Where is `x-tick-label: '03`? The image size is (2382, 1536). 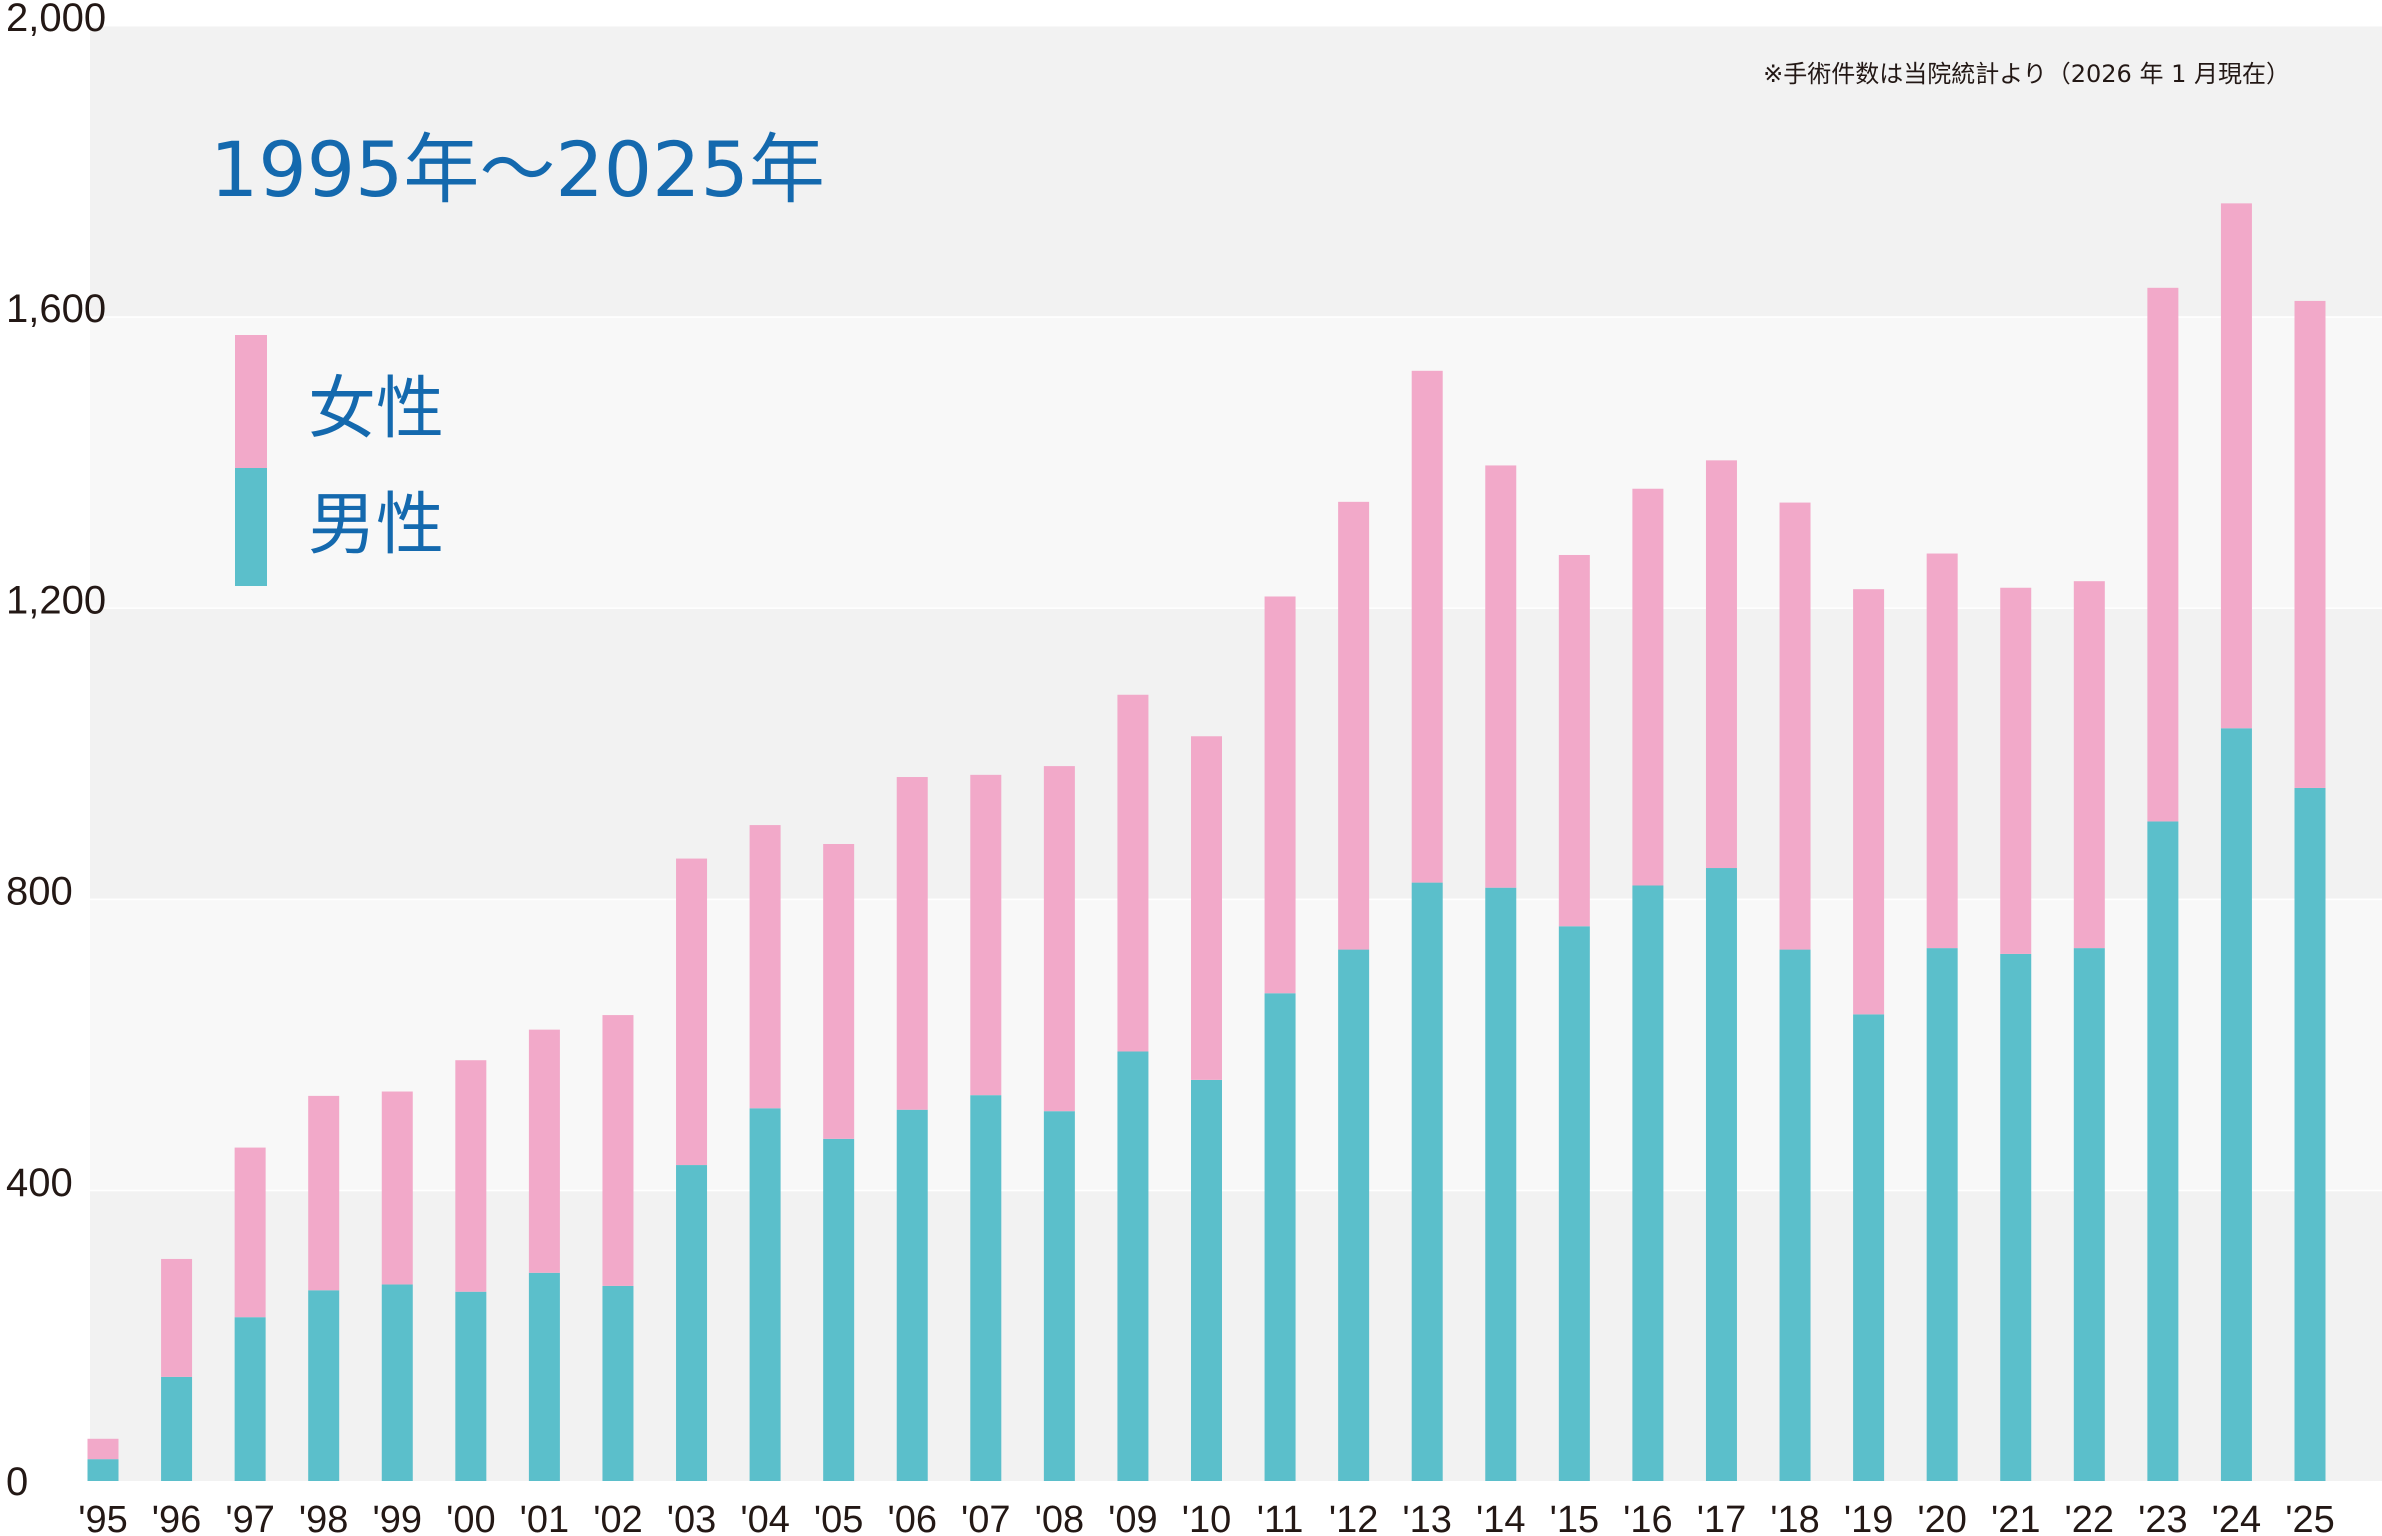 x-tick-label: '03 is located at coordinates (692, 1517).